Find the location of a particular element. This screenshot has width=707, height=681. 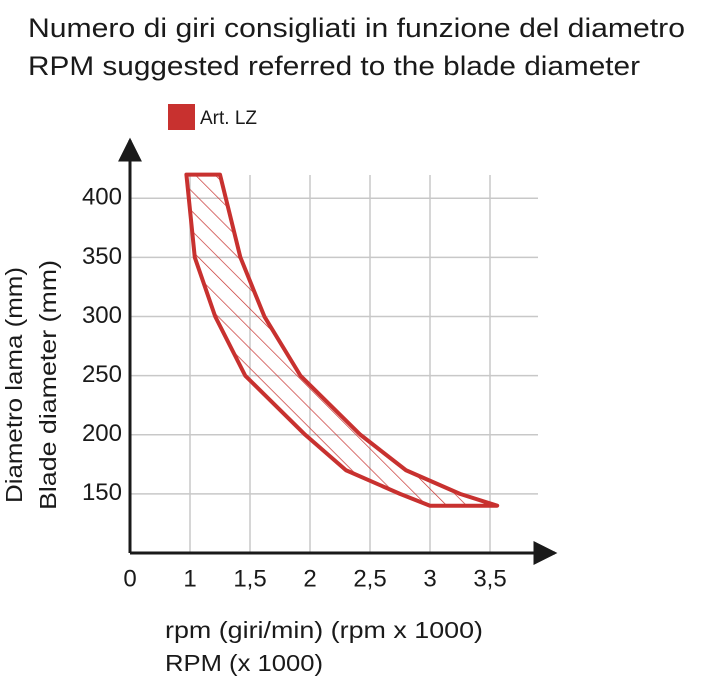

y-tick-label: 250 is located at coordinates (102, 374).